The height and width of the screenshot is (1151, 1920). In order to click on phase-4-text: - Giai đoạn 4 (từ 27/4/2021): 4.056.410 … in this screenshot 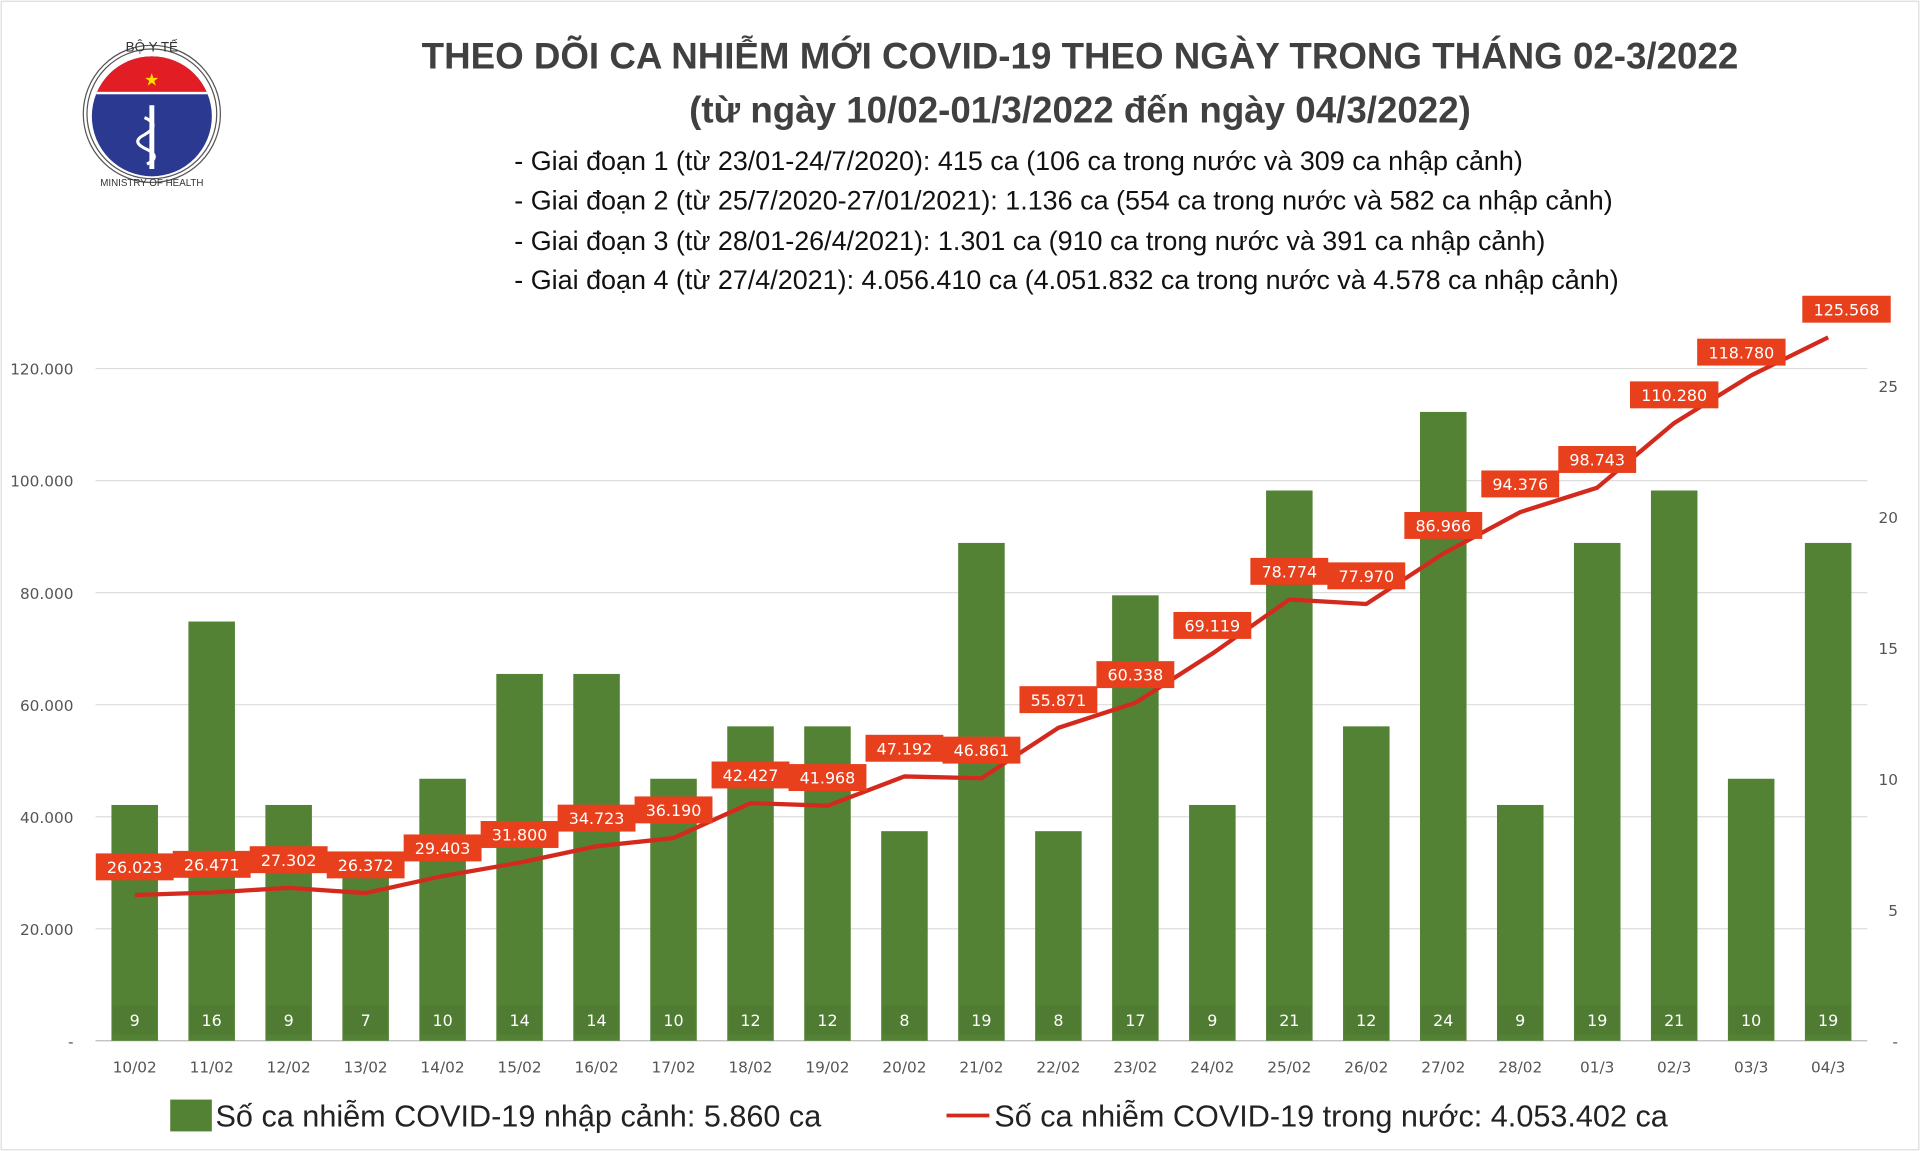, I will do `click(1066, 280)`.